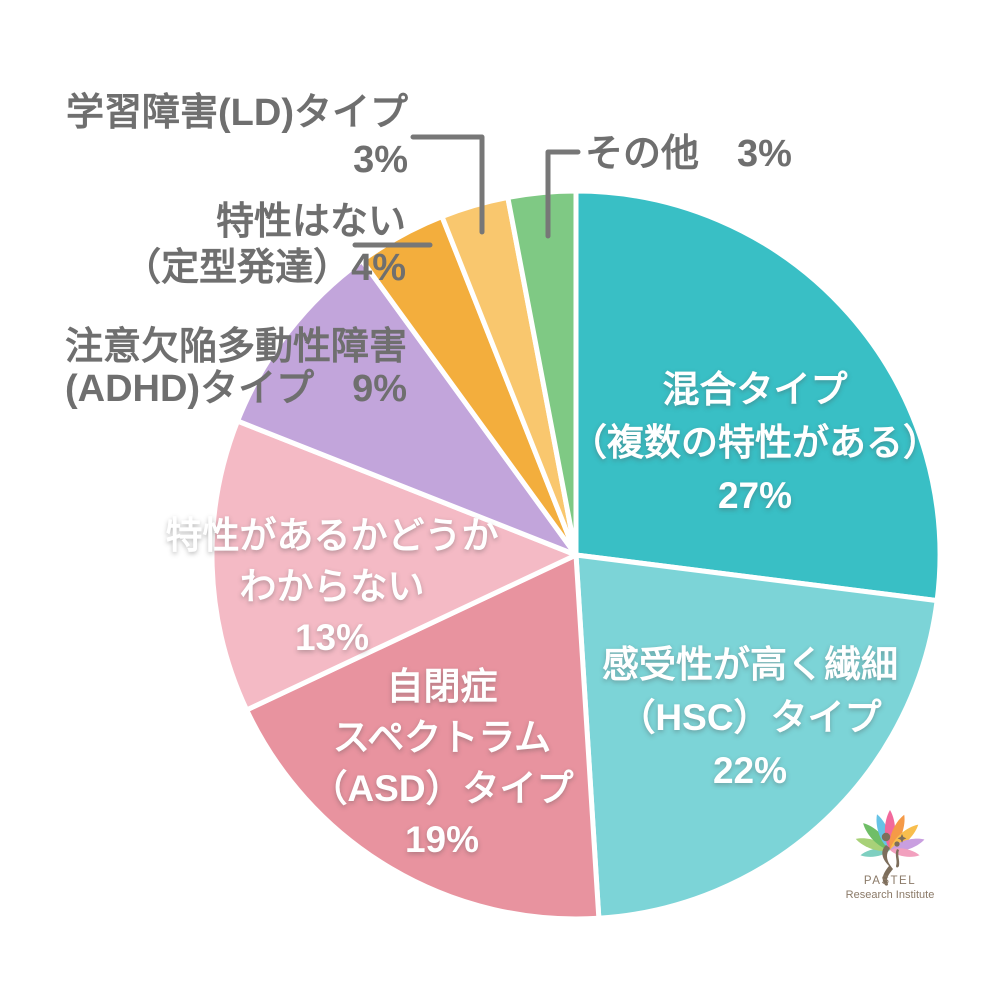  What do you see at coordinates (890, 881) in the screenshot?
I see `logo-title: PASTEL` at bounding box center [890, 881].